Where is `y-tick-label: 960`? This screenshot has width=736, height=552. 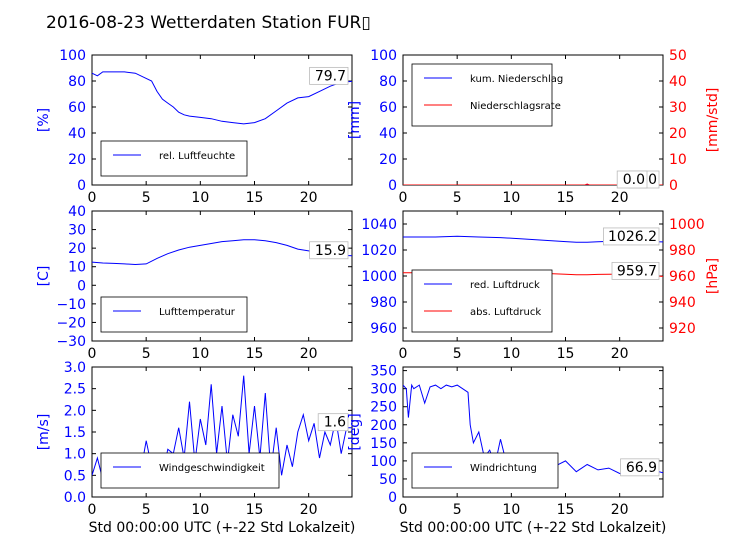 y-tick-label: 960 is located at coordinates (383, 329).